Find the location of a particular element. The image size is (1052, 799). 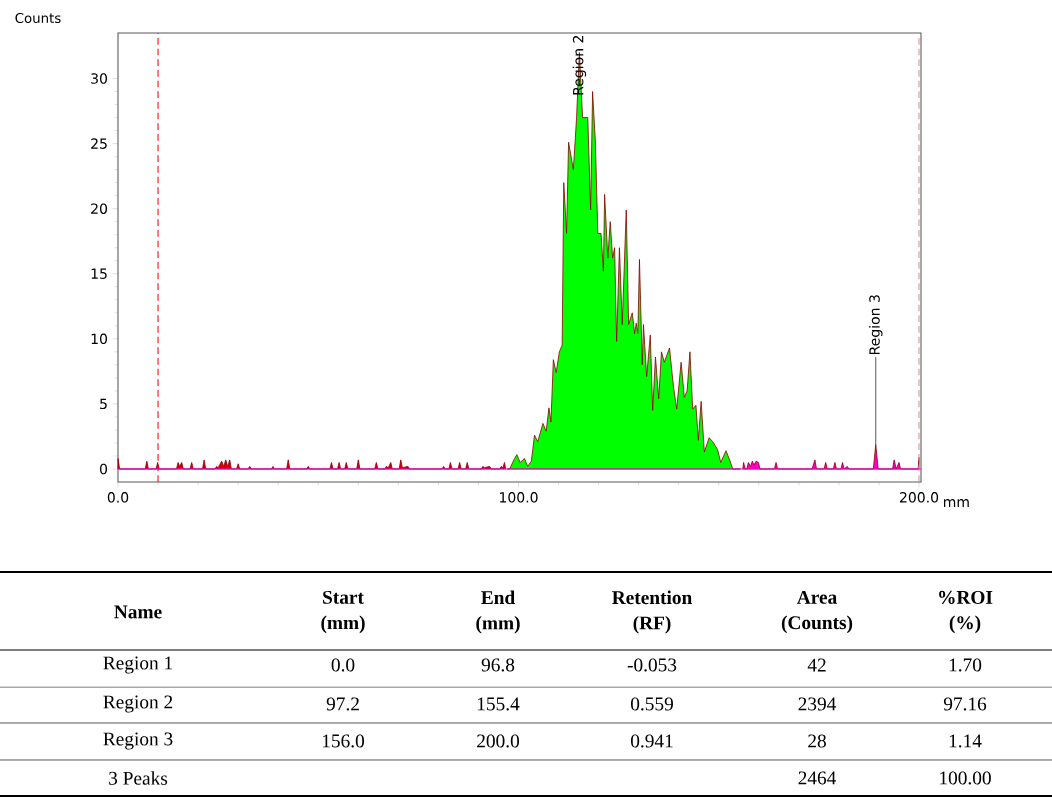

text: 42 is located at coordinates (816, 665).